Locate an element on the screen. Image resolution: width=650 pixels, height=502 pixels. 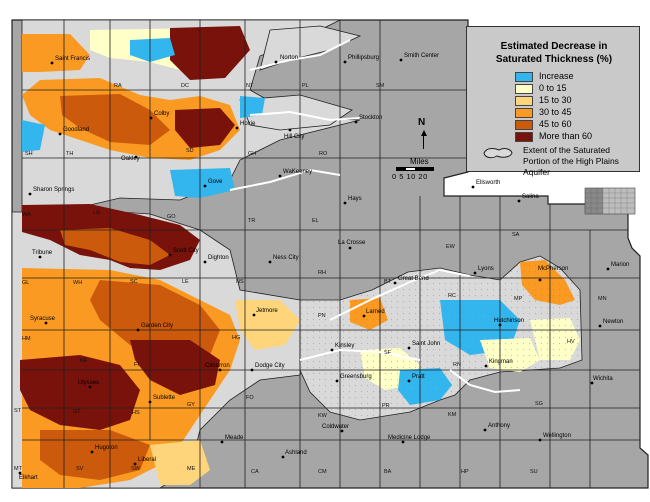
county-label: KE is located at coordinates (84, 361).